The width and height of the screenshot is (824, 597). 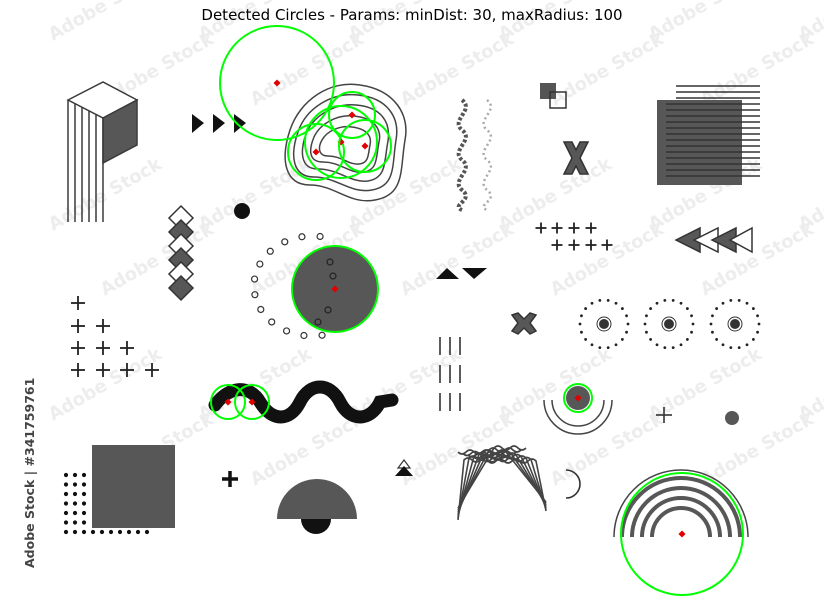 I want to click on half-circle-icon, so click(x=317, y=506).